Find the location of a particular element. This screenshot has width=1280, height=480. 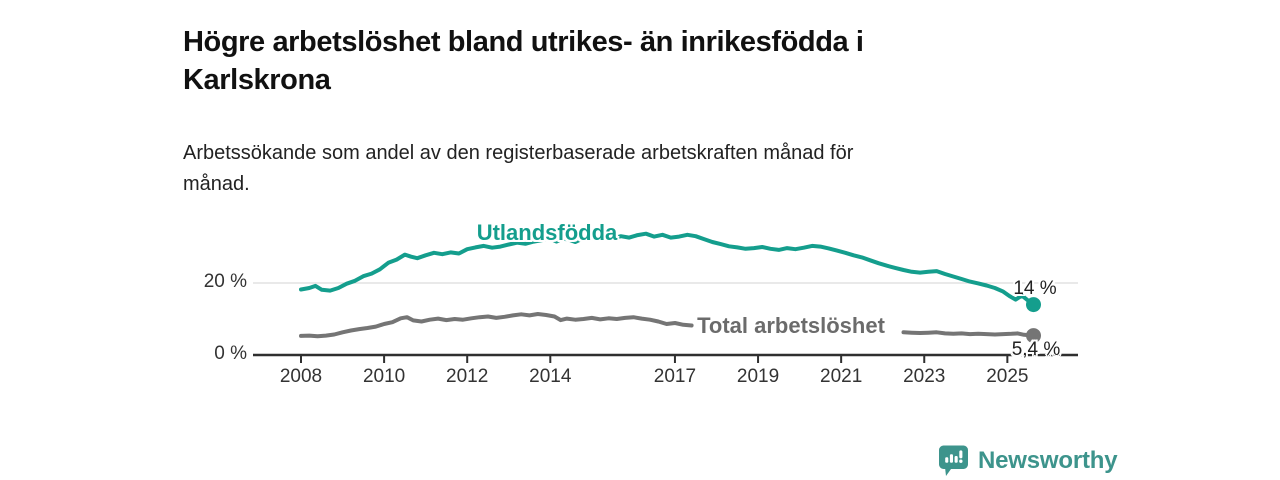

y-tick-label: 20 % is located at coordinates (225, 281).